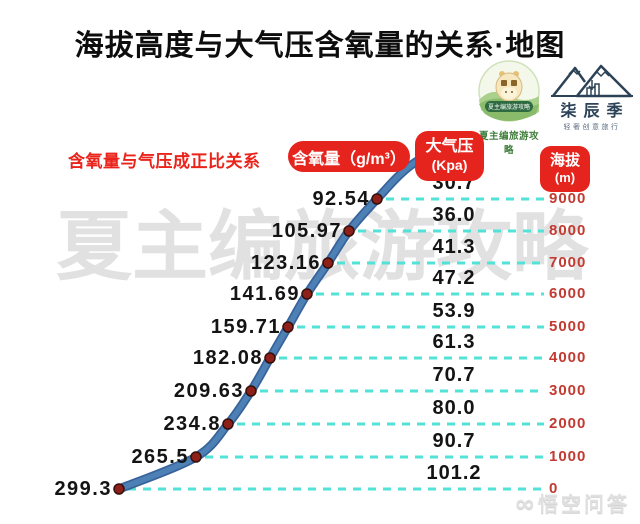 Image resolution: width=640 pixels, height=524 pixels. I want to click on brand-logo-title: 柒辰季, so click(595, 111).